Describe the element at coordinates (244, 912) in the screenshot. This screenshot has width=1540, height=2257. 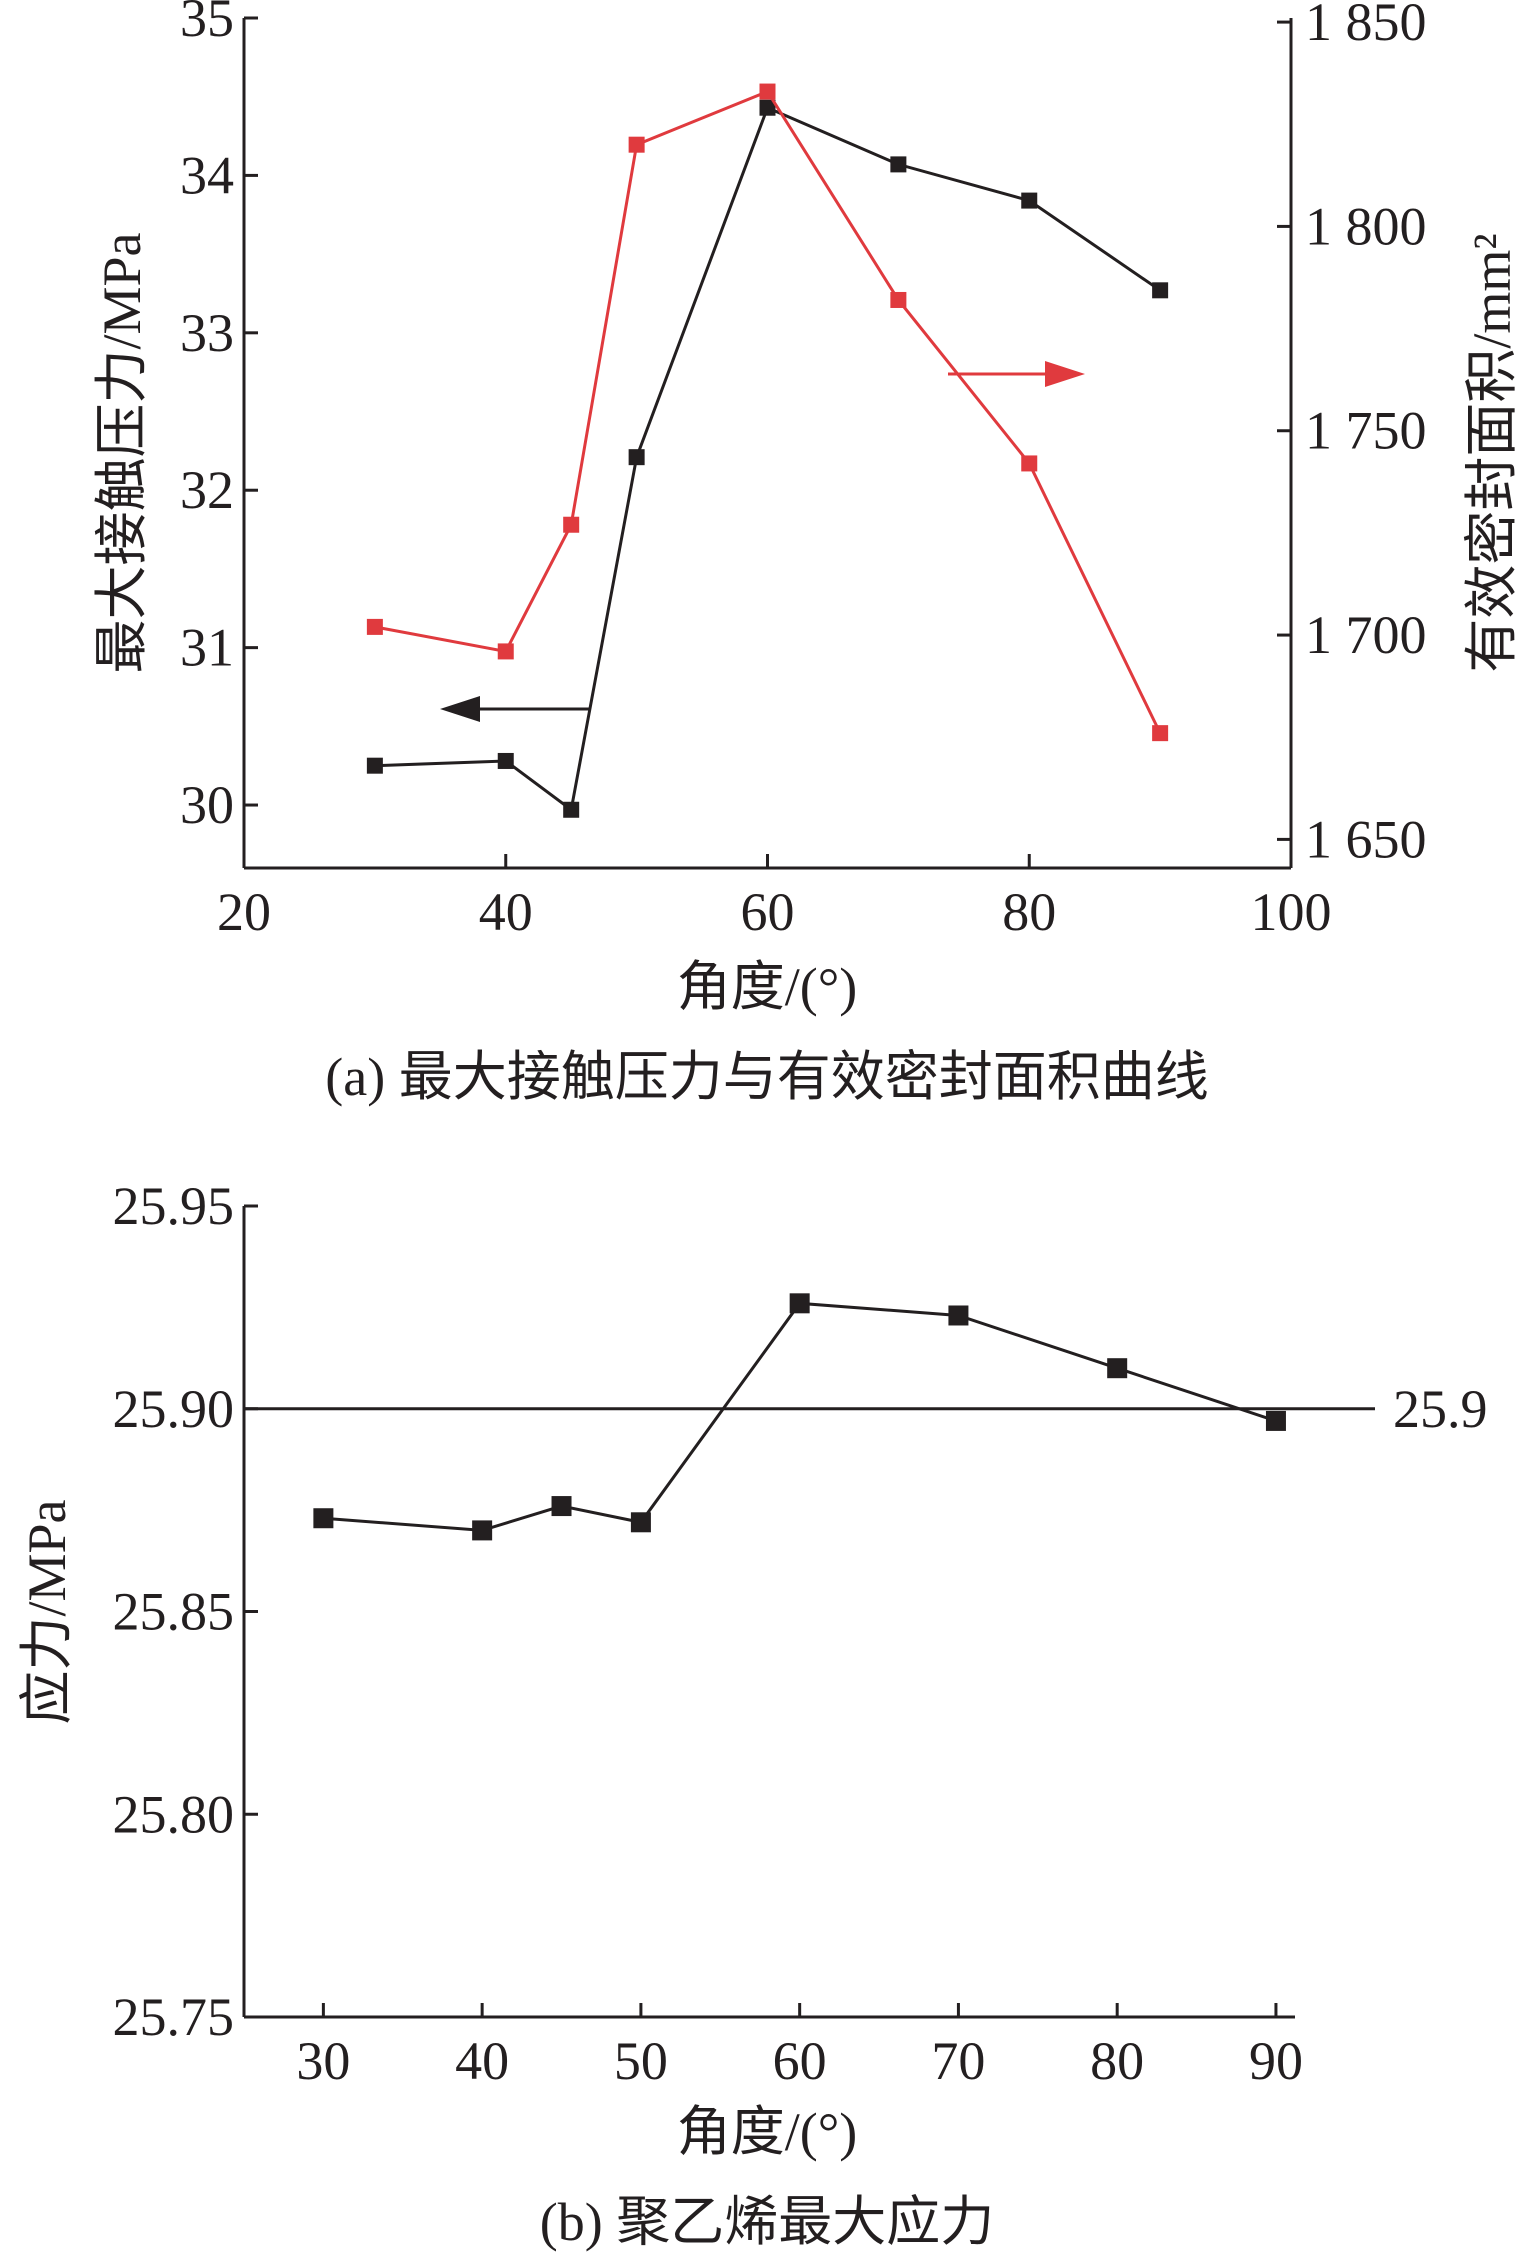
I see `panel-a-x-tick-label: 20` at that location.